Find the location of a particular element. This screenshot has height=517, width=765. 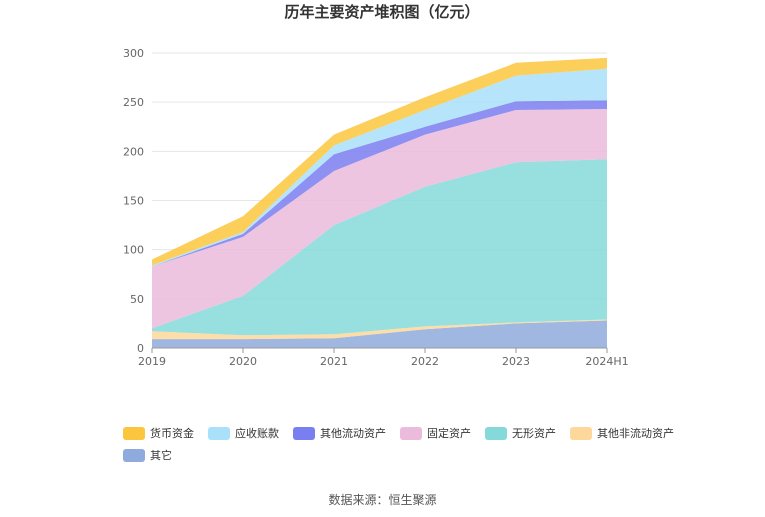

legend-item: 固定资产 is located at coordinates (435, 433).